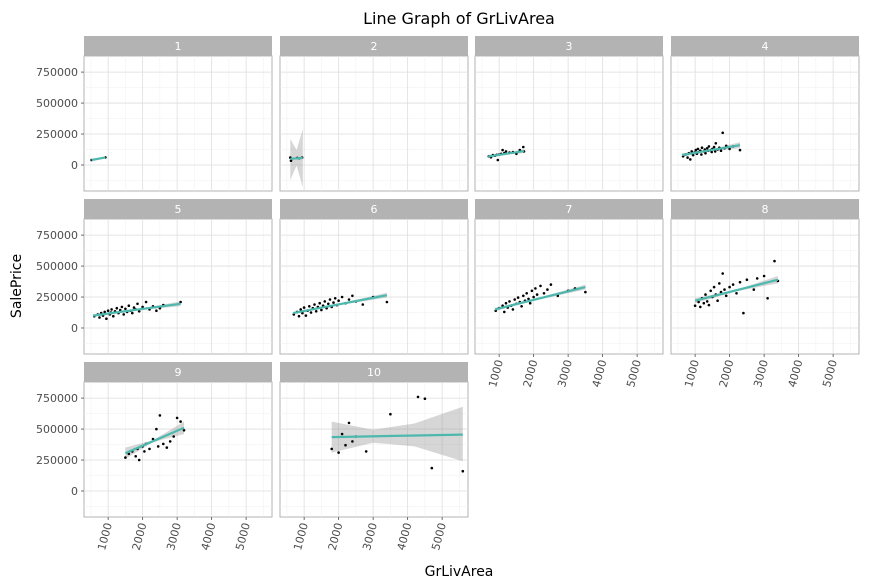 This screenshot has height=588, width=871. Describe the element at coordinates (178, 46) in the screenshot. I see `facet-strip-label: 1` at that location.